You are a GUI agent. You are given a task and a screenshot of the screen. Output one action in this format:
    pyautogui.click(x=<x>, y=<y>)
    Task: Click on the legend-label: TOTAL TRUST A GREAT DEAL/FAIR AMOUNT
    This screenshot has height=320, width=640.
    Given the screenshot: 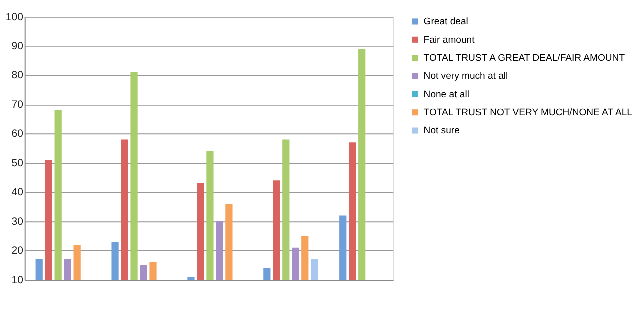 What is the action you would take?
    pyautogui.click(x=525, y=58)
    